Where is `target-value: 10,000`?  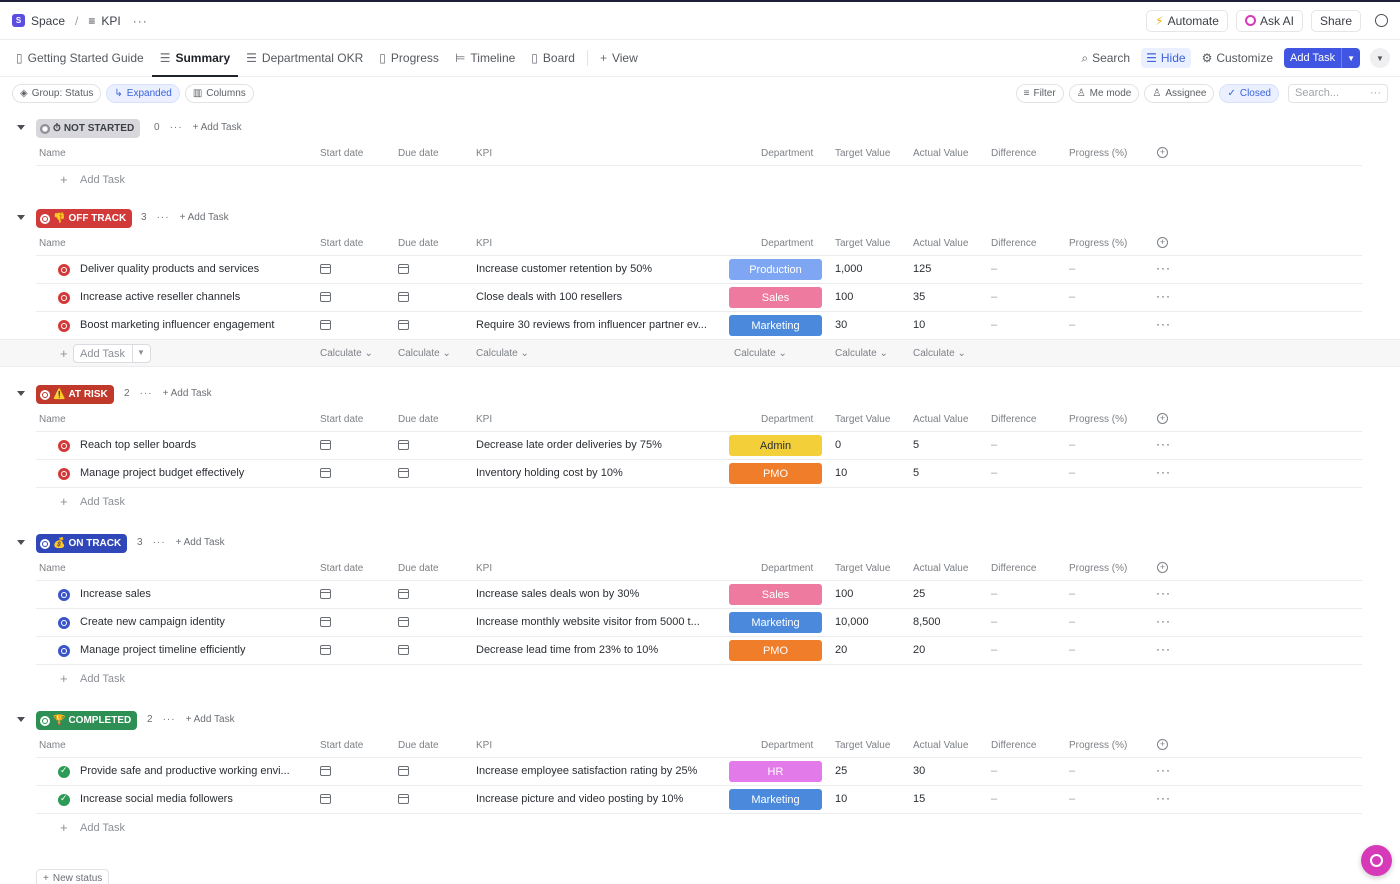
target-value: 10,000 is located at coordinates (852, 622).